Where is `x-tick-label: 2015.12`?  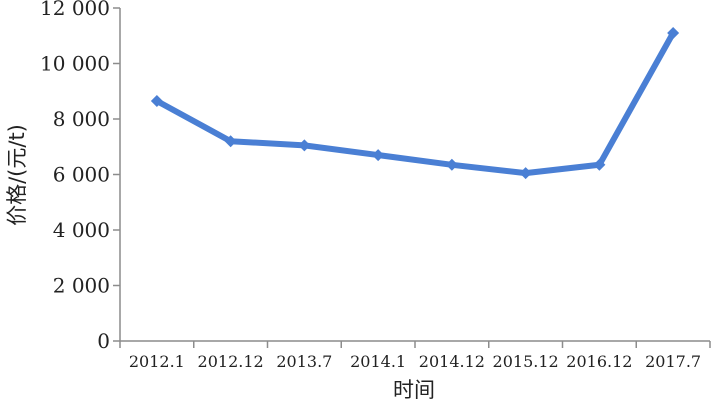
x-tick-label: 2015.12 is located at coordinates (526, 361).